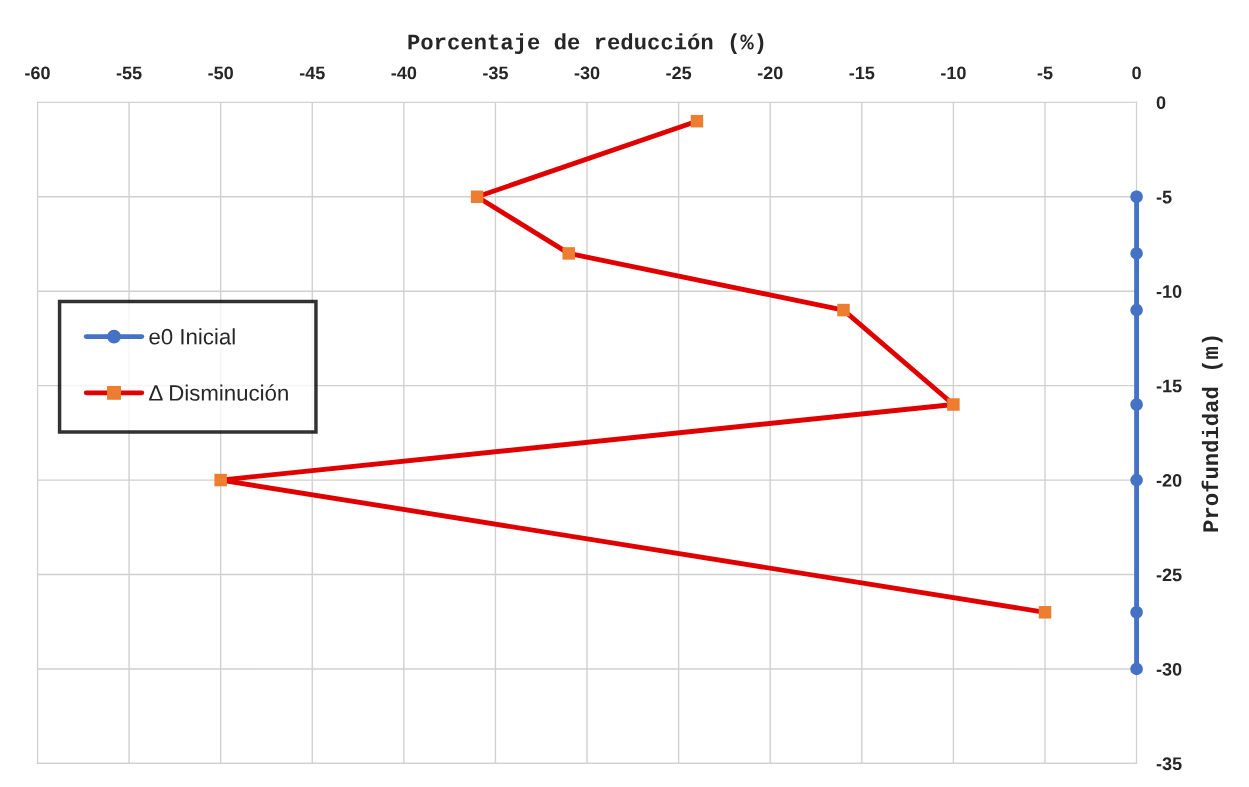  What do you see at coordinates (1169, 386) in the screenshot?
I see `y-tick-label: -15` at bounding box center [1169, 386].